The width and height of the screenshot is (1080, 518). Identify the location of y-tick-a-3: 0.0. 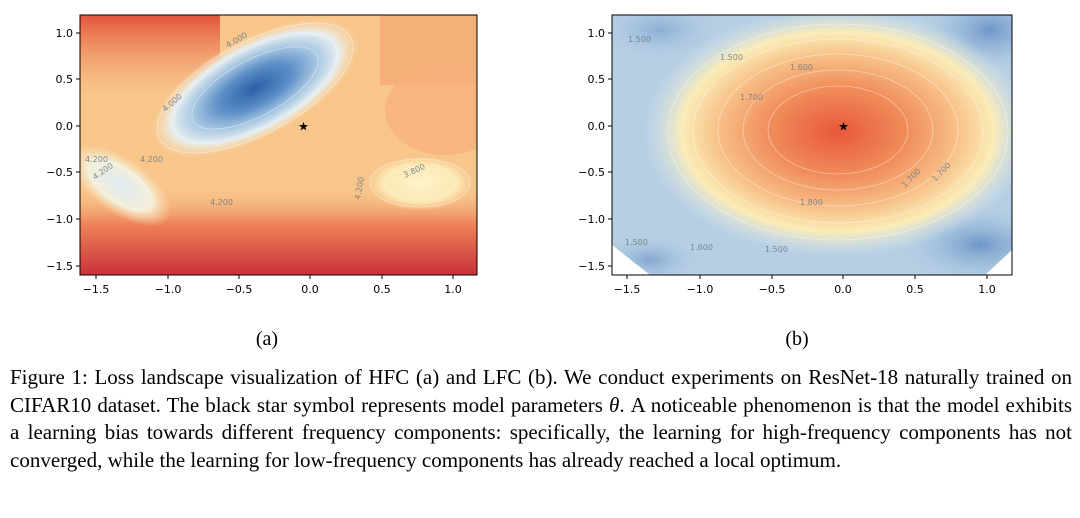
(65, 126).